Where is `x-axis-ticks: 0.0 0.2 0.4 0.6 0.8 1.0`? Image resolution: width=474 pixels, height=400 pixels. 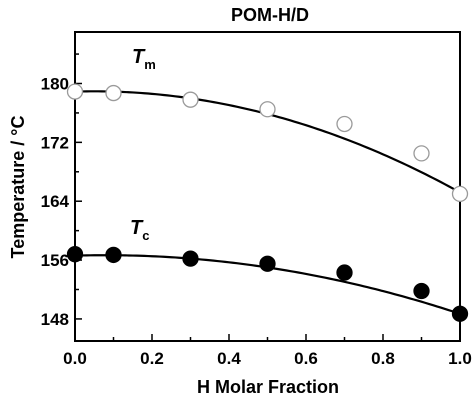 x-axis-ticks: 0.0 0.2 0.4 0.6 0.8 1.0 is located at coordinates (267, 351).